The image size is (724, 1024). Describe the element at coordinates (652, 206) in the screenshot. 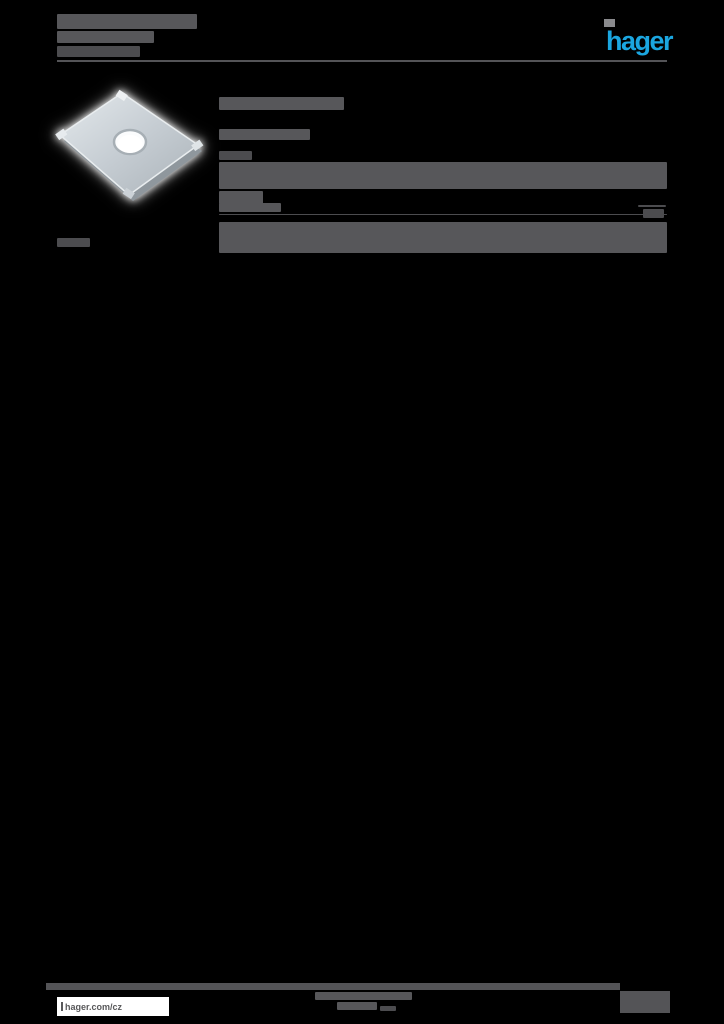

I see `right-item-line` at that location.